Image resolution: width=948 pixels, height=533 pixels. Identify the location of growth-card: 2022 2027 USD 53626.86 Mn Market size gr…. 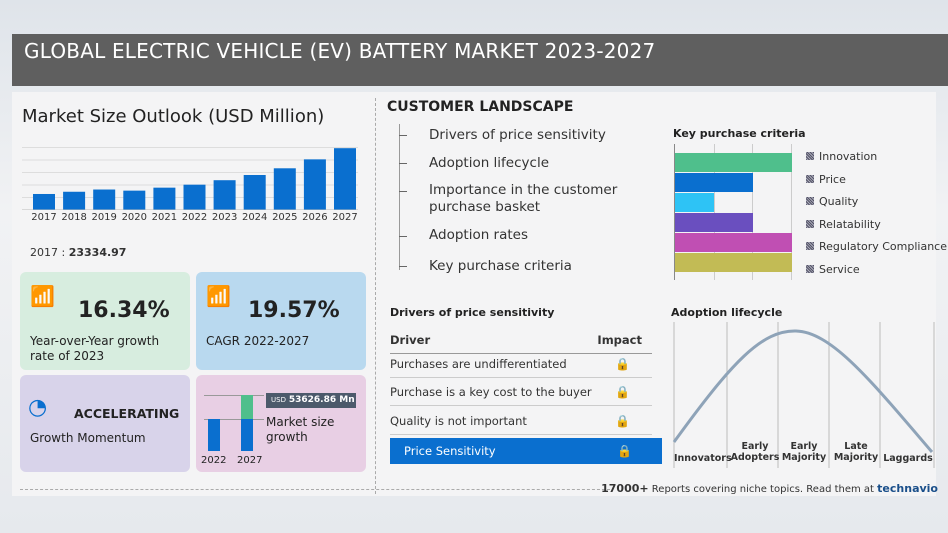
(281, 423).